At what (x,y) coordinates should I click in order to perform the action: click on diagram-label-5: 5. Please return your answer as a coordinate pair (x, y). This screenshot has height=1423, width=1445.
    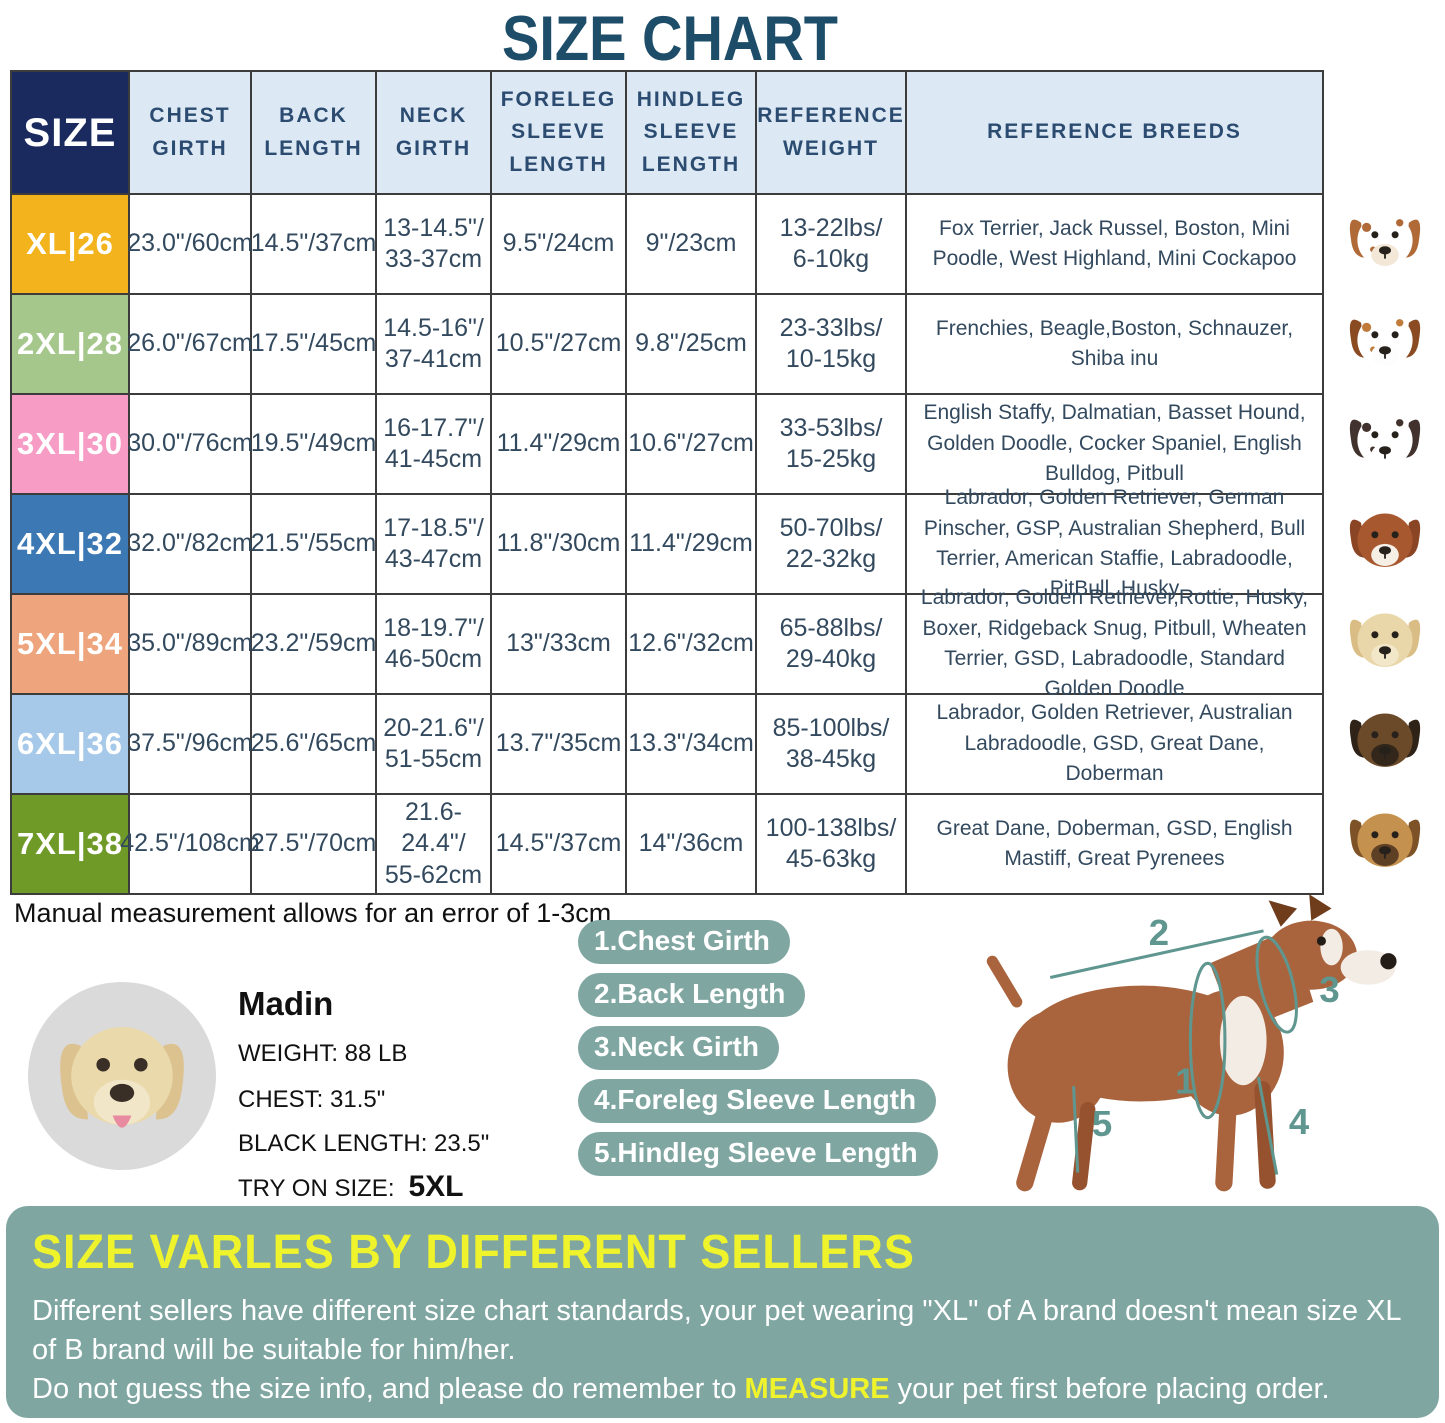
    Looking at the image, I should click on (1102, 1123).